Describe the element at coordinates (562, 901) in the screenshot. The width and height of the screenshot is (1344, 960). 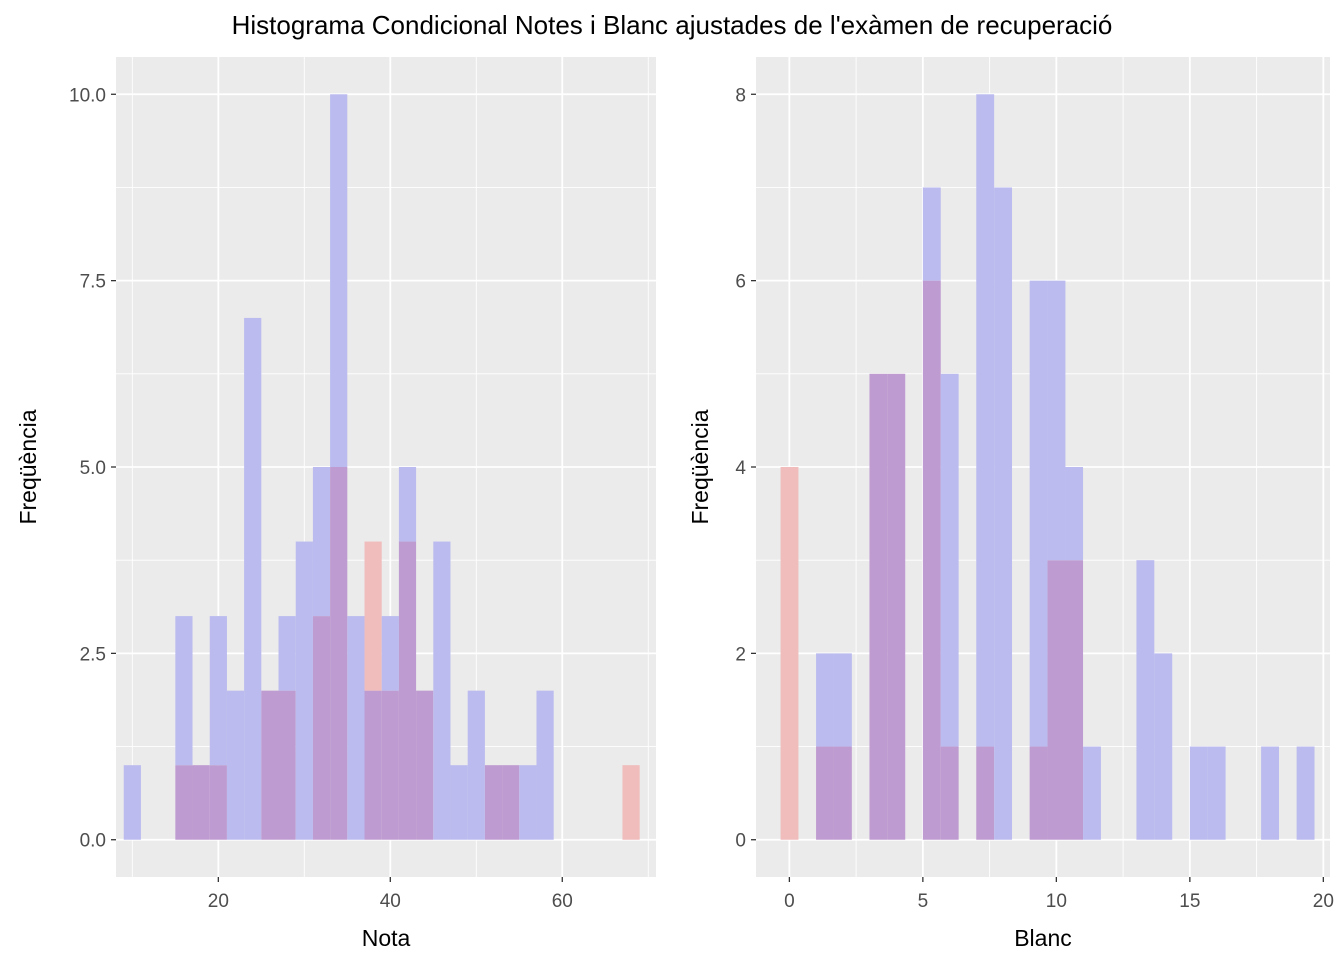
I see `x-tick-label: 60` at that location.